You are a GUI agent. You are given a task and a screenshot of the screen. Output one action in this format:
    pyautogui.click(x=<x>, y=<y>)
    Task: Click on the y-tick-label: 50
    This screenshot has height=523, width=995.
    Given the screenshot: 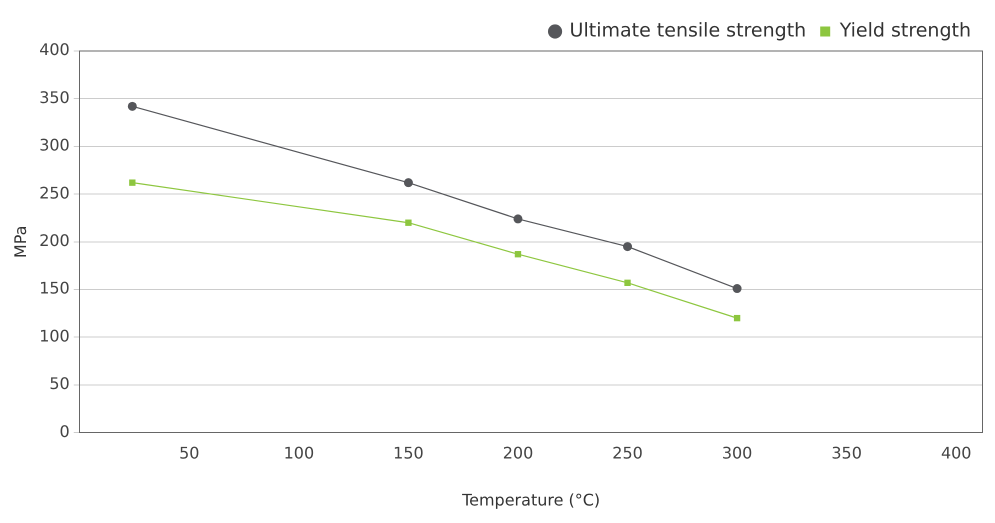 What is the action you would take?
    pyautogui.click(x=59, y=384)
    